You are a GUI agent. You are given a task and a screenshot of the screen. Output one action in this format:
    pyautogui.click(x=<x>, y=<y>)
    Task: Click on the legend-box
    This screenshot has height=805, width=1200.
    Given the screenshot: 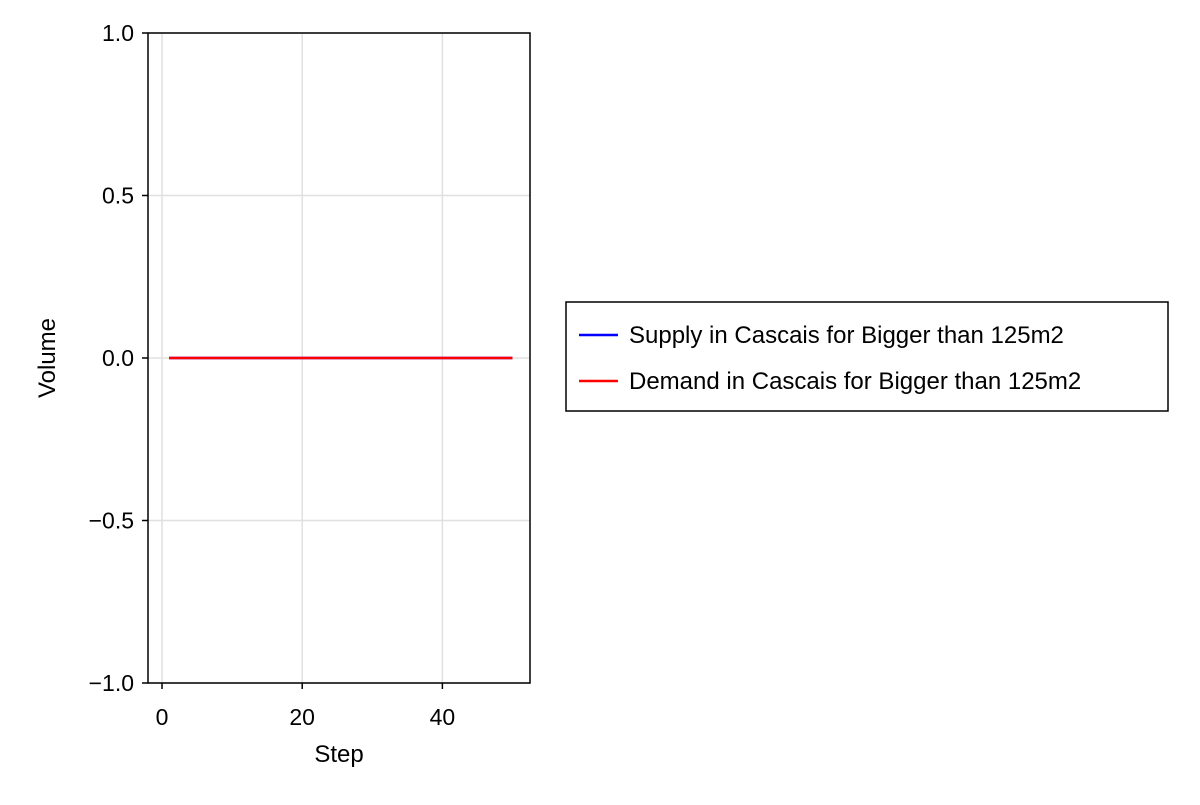 What is the action you would take?
    pyautogui.click(x=867, y=356)
    